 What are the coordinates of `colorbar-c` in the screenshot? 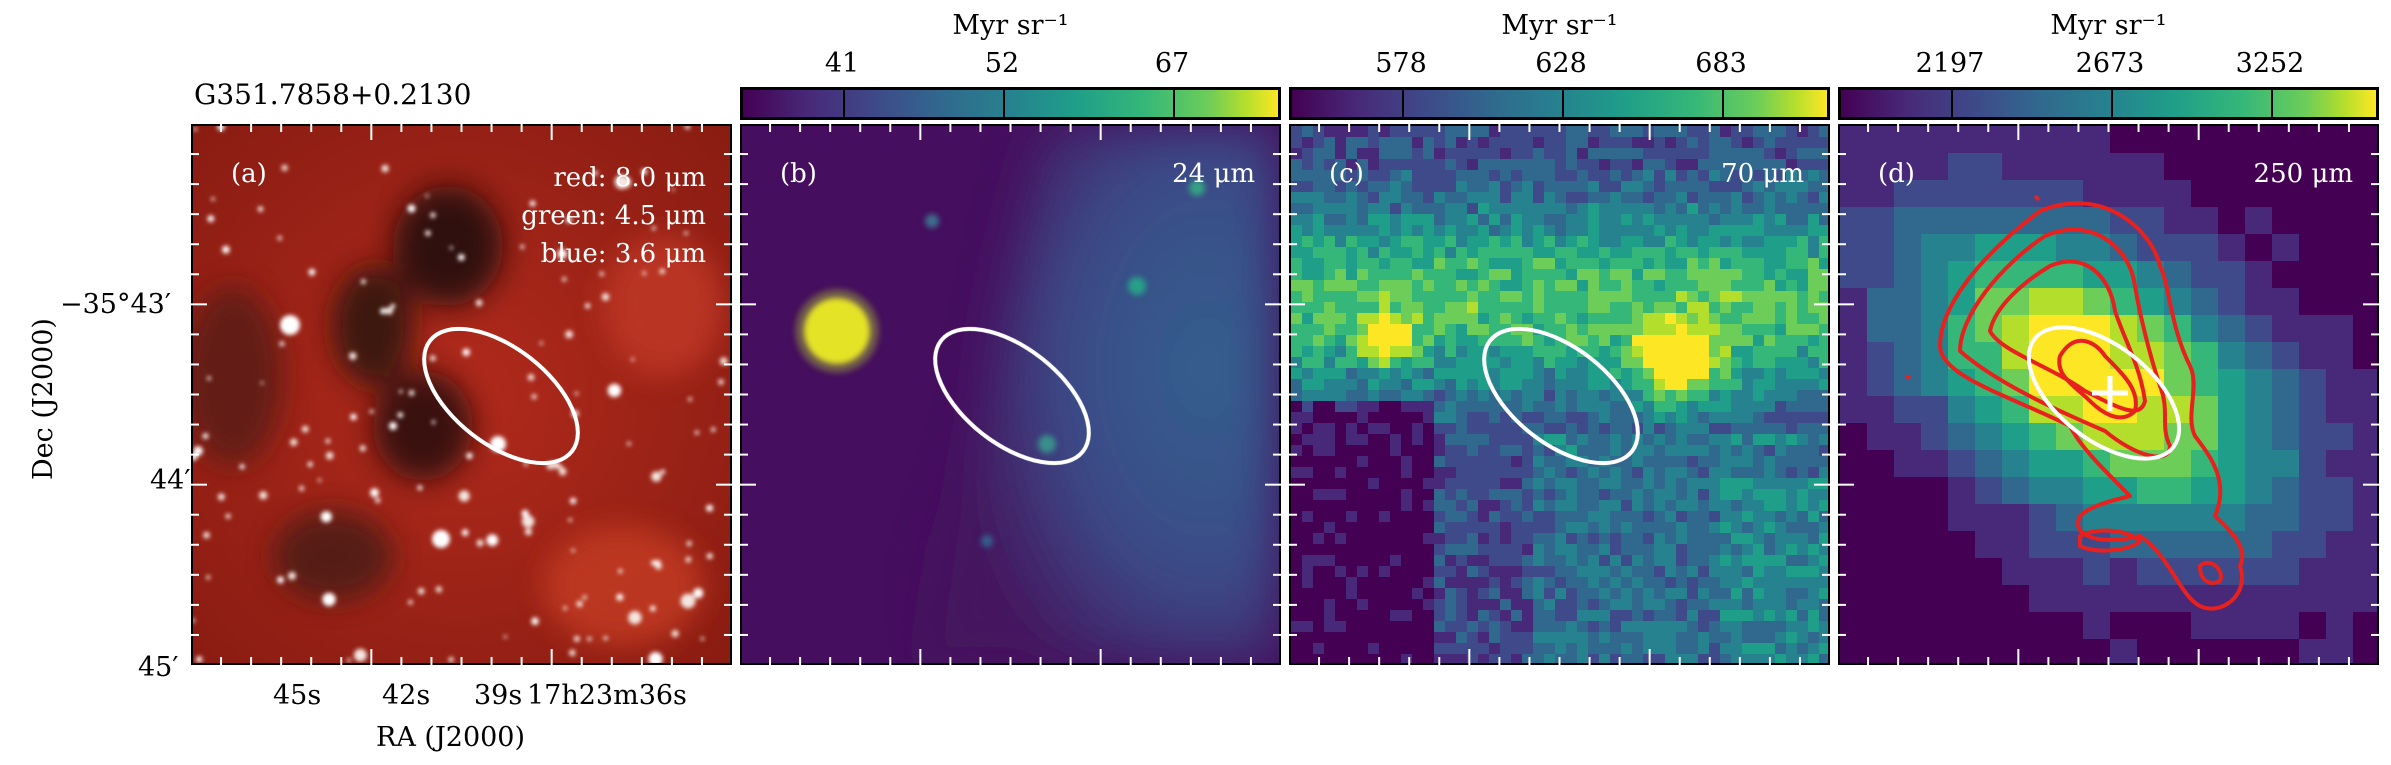 It's located at (1559, 103).